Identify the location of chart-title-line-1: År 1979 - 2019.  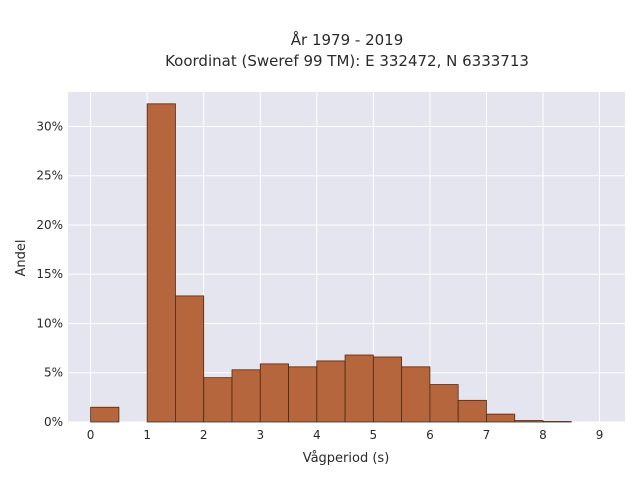
(347, 39).